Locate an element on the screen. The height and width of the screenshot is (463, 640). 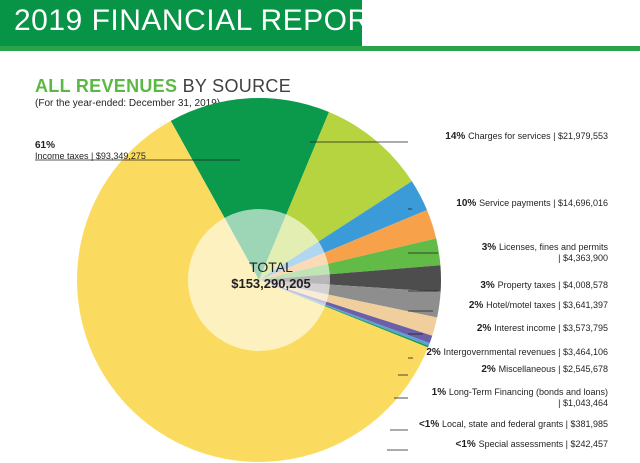
slice-label-property-taxes: 3% Property taxes | $4,008,578 is located at coordinates (544, 285).